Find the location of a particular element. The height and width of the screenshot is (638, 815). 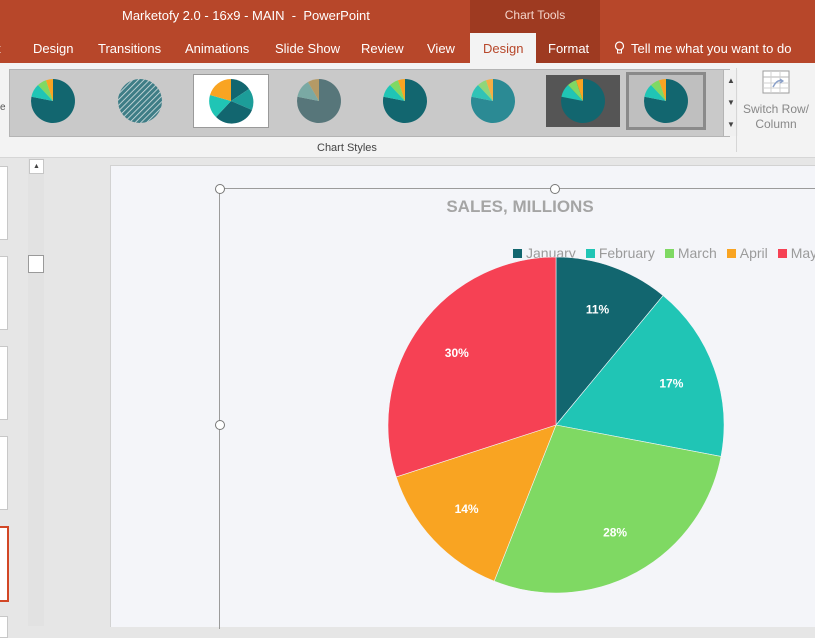

tab-slide-show: Slide Show is located at coordinates (308, 48).